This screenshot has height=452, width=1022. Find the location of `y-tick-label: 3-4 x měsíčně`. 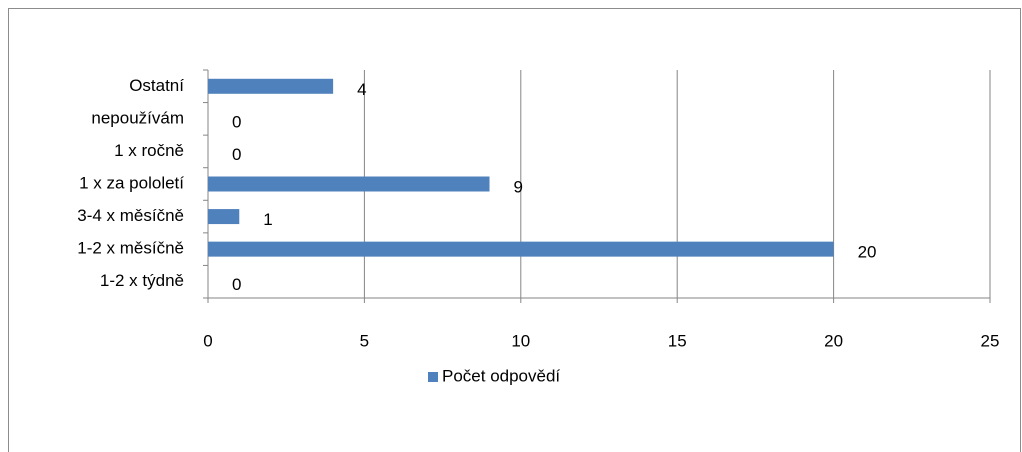

y-tick-label: 3-4 x měsíčně is located at coordinates (130, 215).